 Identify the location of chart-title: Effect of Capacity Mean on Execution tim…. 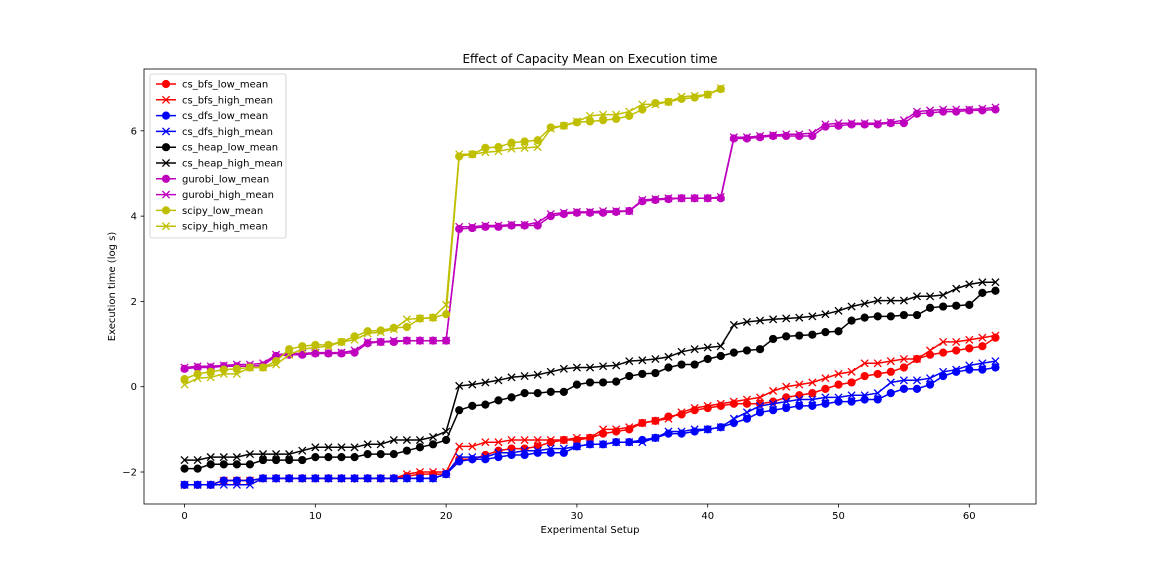
(589, 59).